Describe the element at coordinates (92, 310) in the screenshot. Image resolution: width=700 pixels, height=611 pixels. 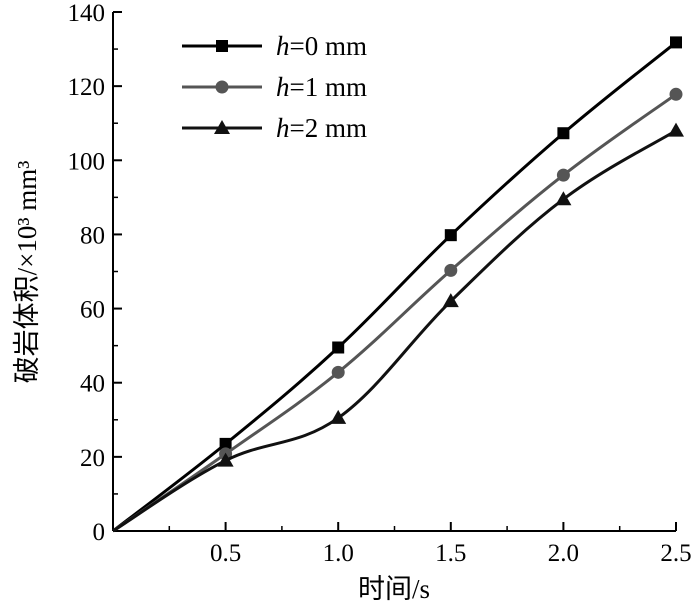
I see `y-tick-label: 60` at that location.